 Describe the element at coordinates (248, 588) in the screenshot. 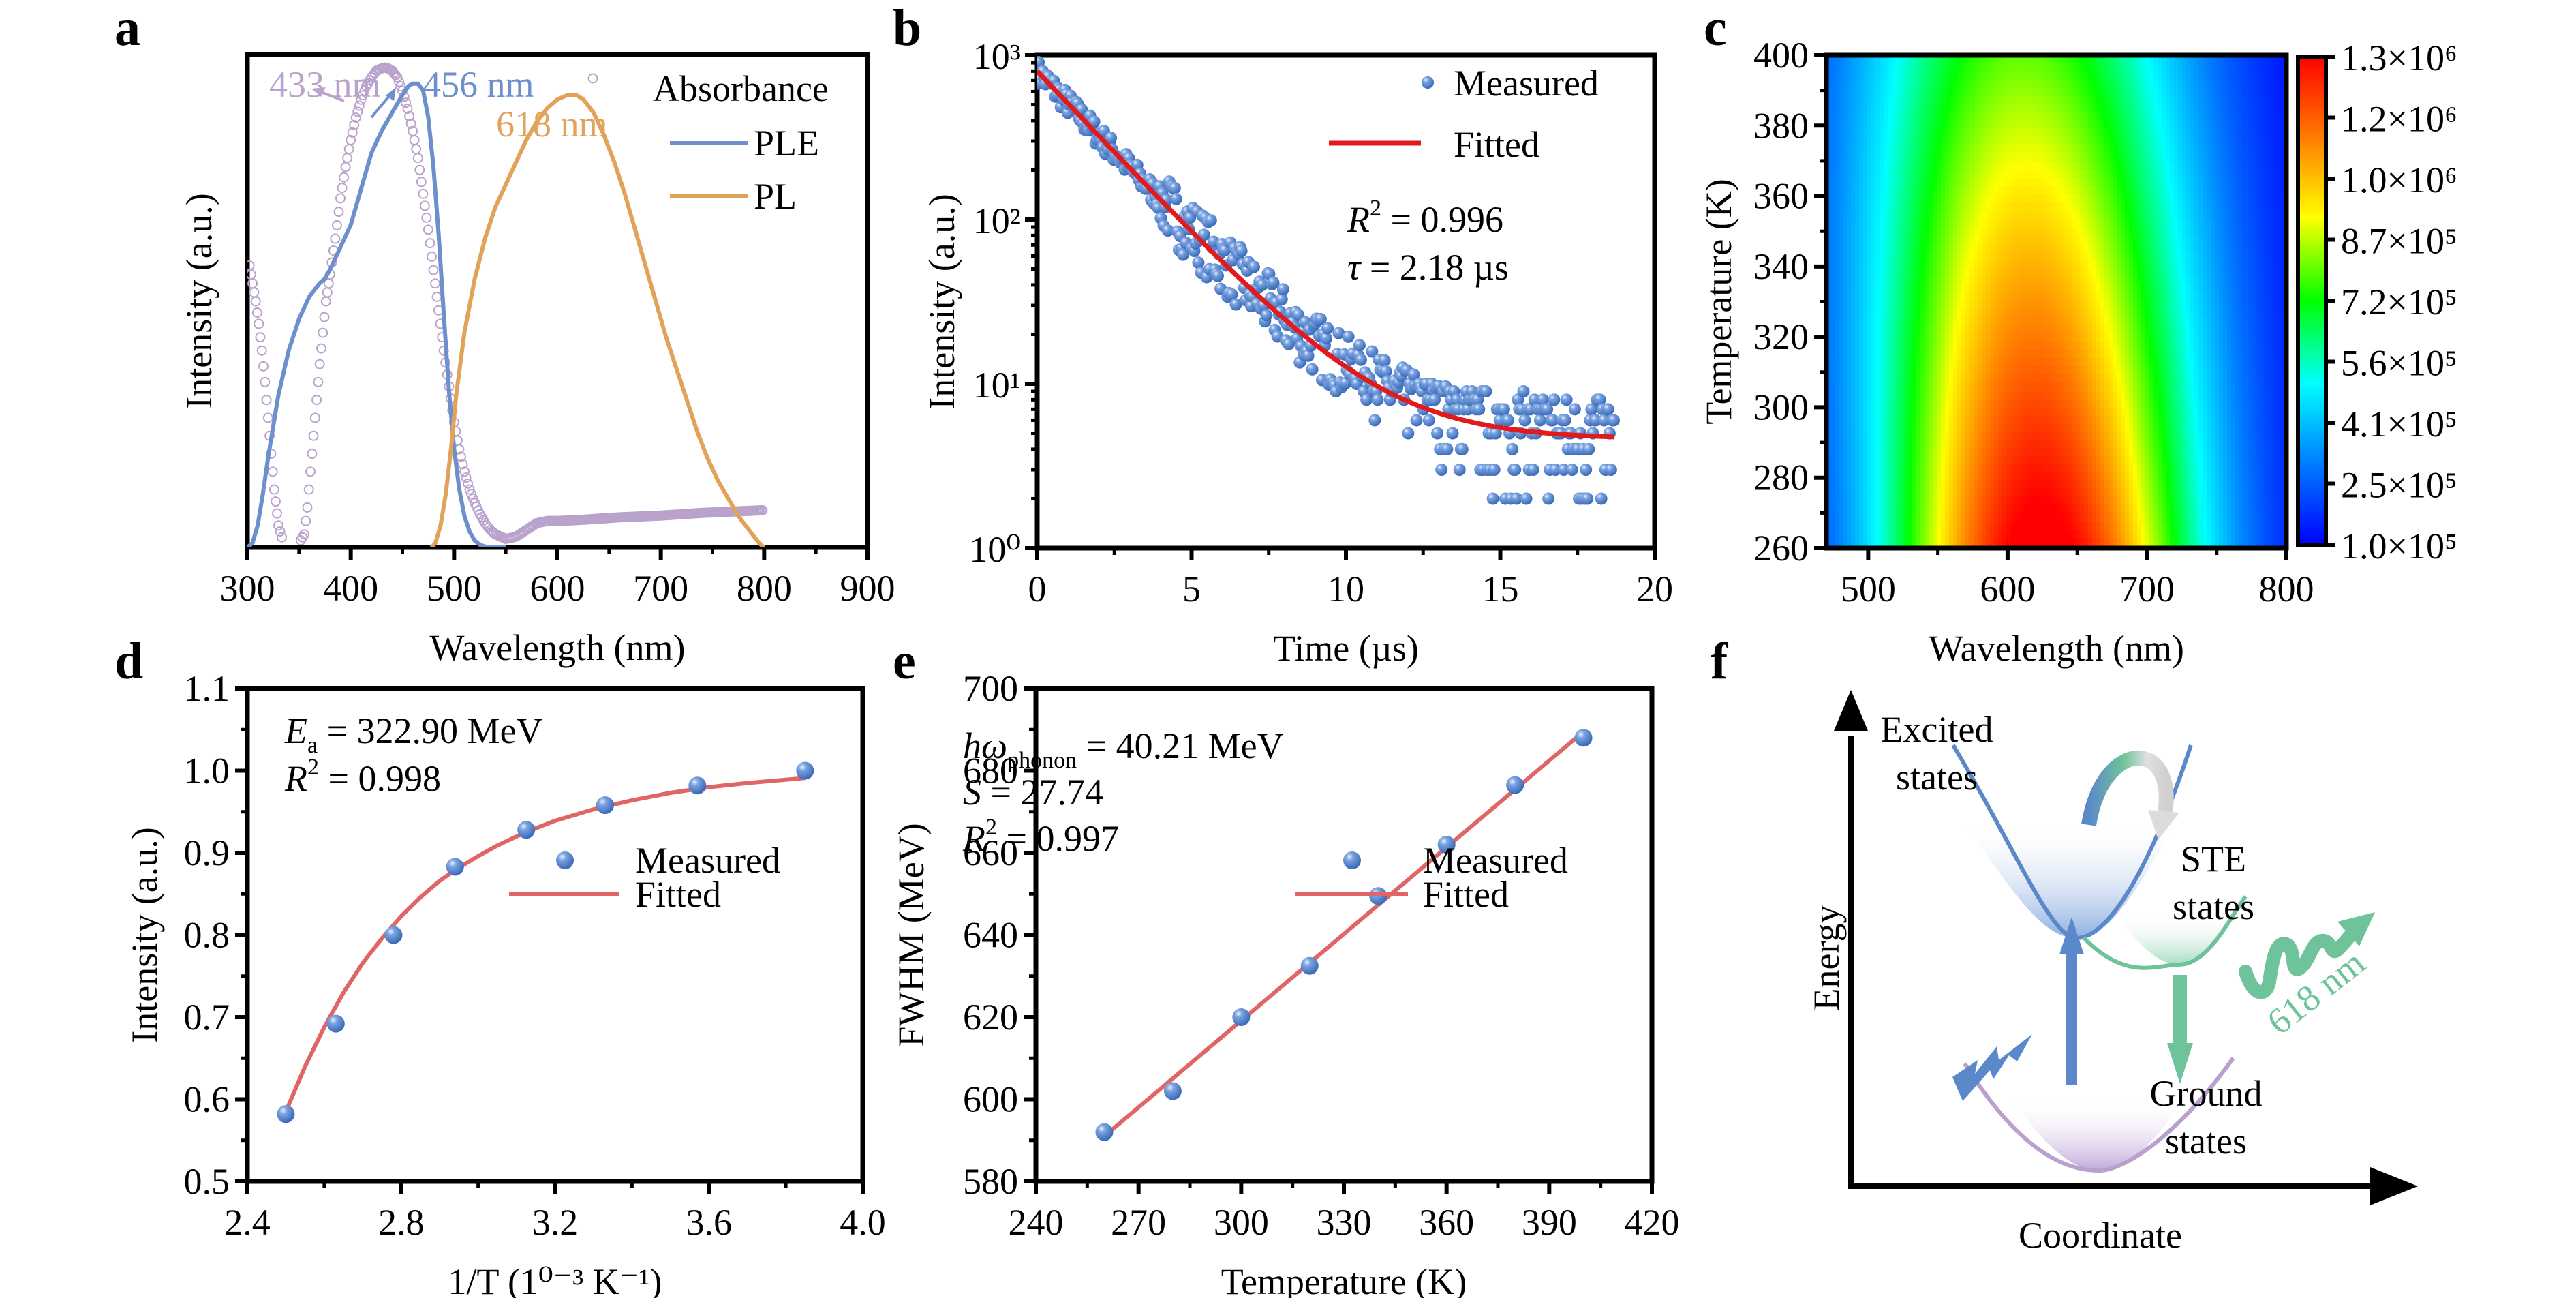

I see `x-tick-label: 300` at that location.